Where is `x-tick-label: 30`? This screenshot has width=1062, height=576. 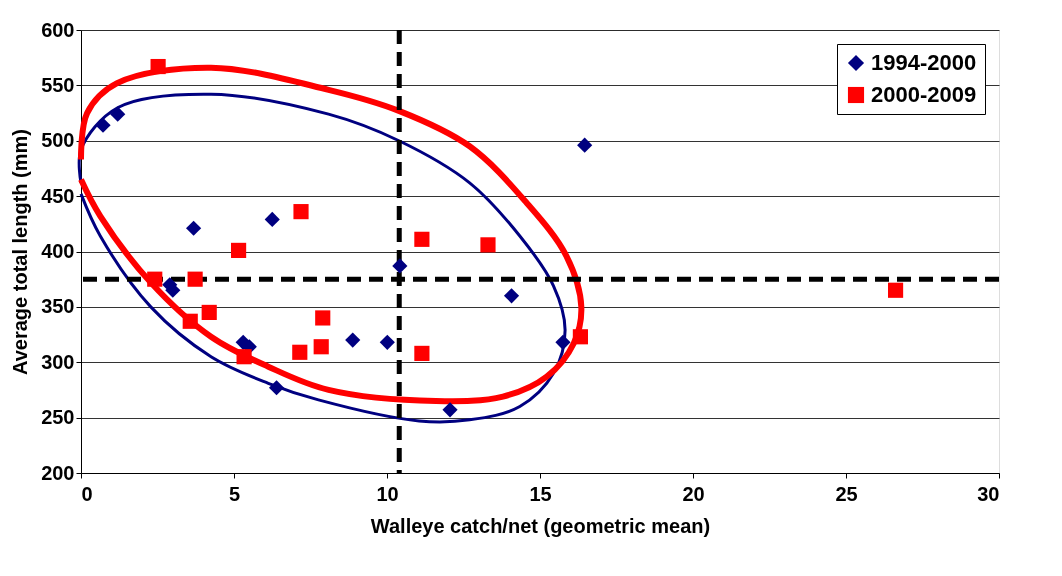
x-tick-label: 30 is located at coordinates (988, 493).